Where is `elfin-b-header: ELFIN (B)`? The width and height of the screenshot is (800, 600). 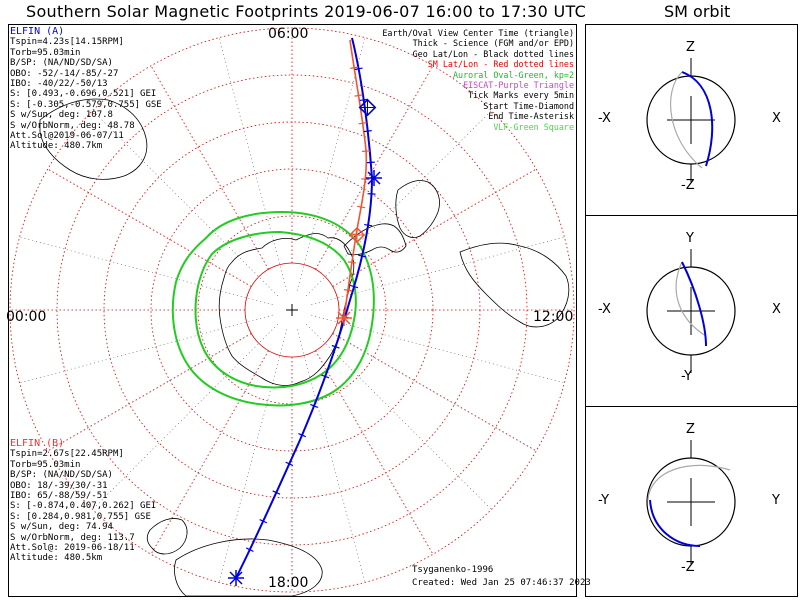 elfin-b-header: ELFIN (B) is located at coordinates (37, 443).